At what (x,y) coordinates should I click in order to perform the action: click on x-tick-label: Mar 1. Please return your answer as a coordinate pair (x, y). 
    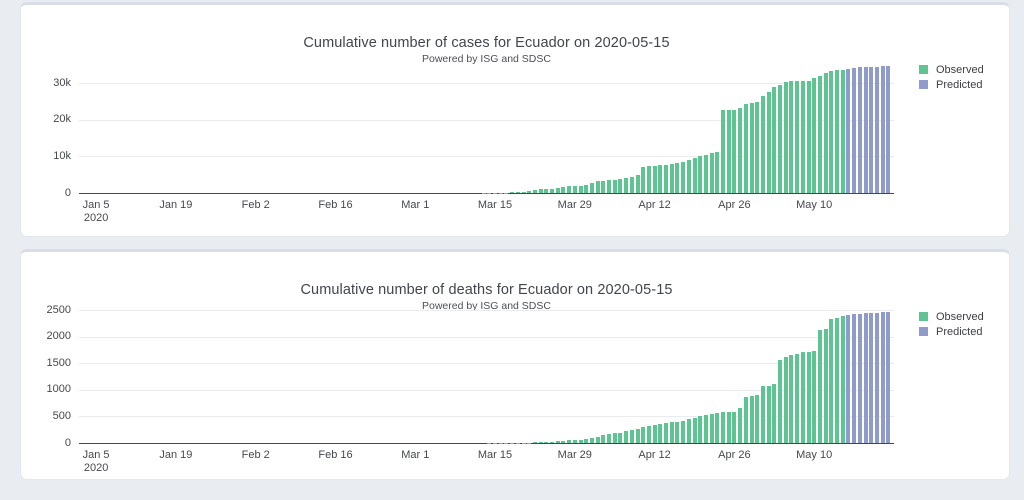
    Looking at the image, I should click on (415, 205).